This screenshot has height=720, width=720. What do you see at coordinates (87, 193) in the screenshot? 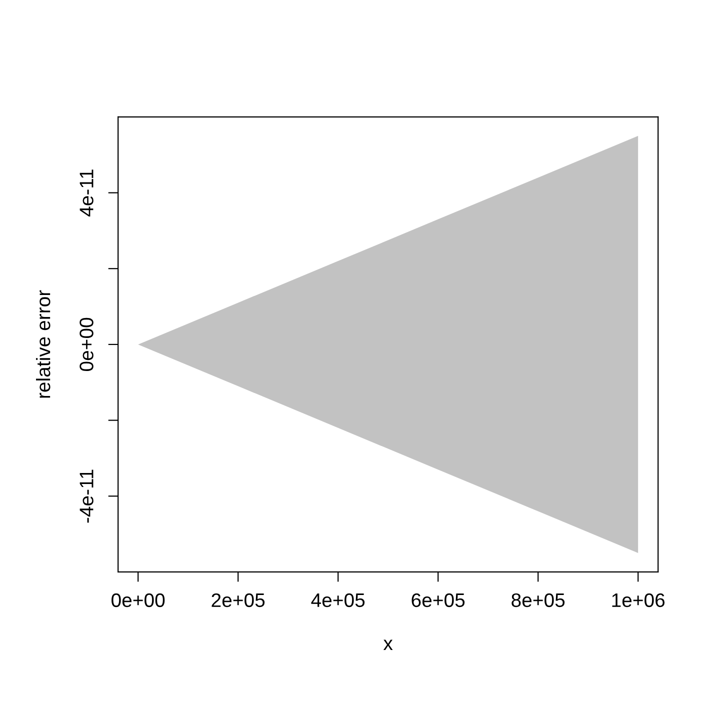
I see `y-tick-label: 4e-11` at bounding box center [87, 193].